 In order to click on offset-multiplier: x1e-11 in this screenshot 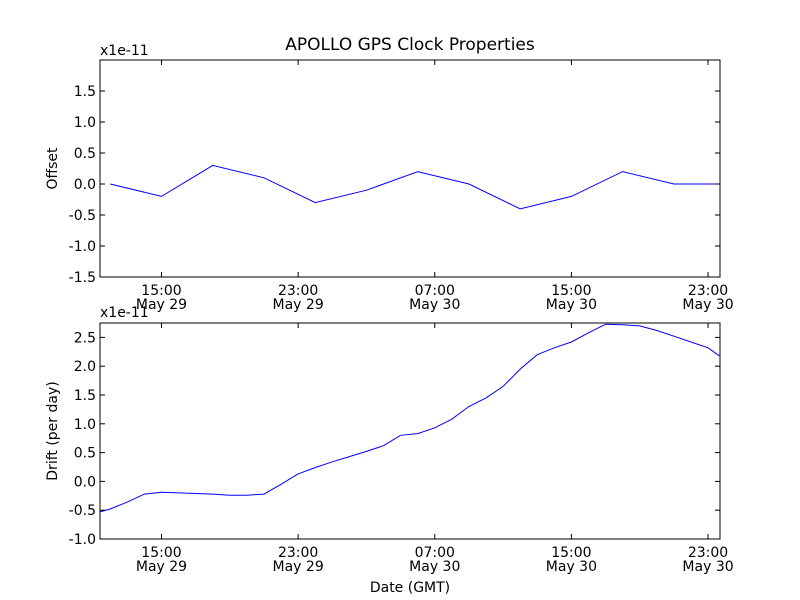, I will do `click(124, 51)`.